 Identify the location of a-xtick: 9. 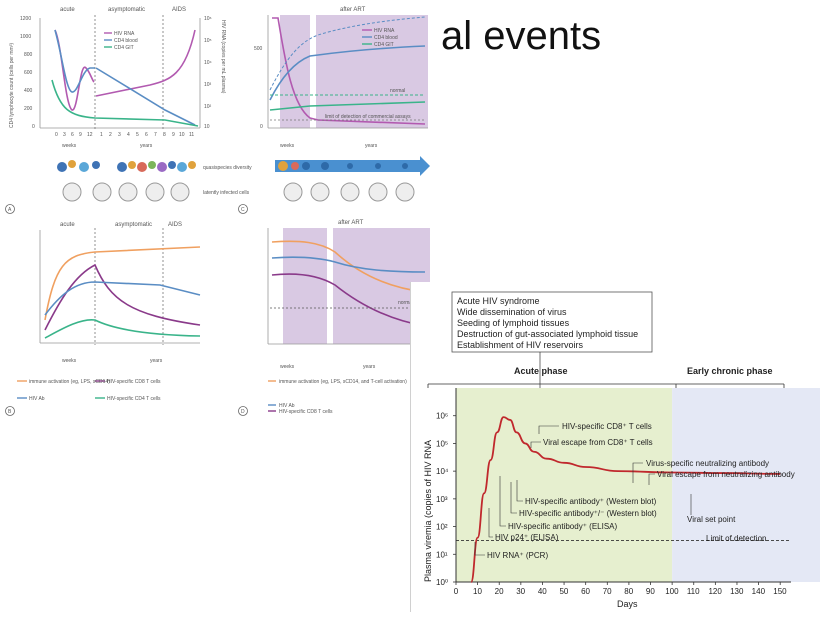
(80, 135).